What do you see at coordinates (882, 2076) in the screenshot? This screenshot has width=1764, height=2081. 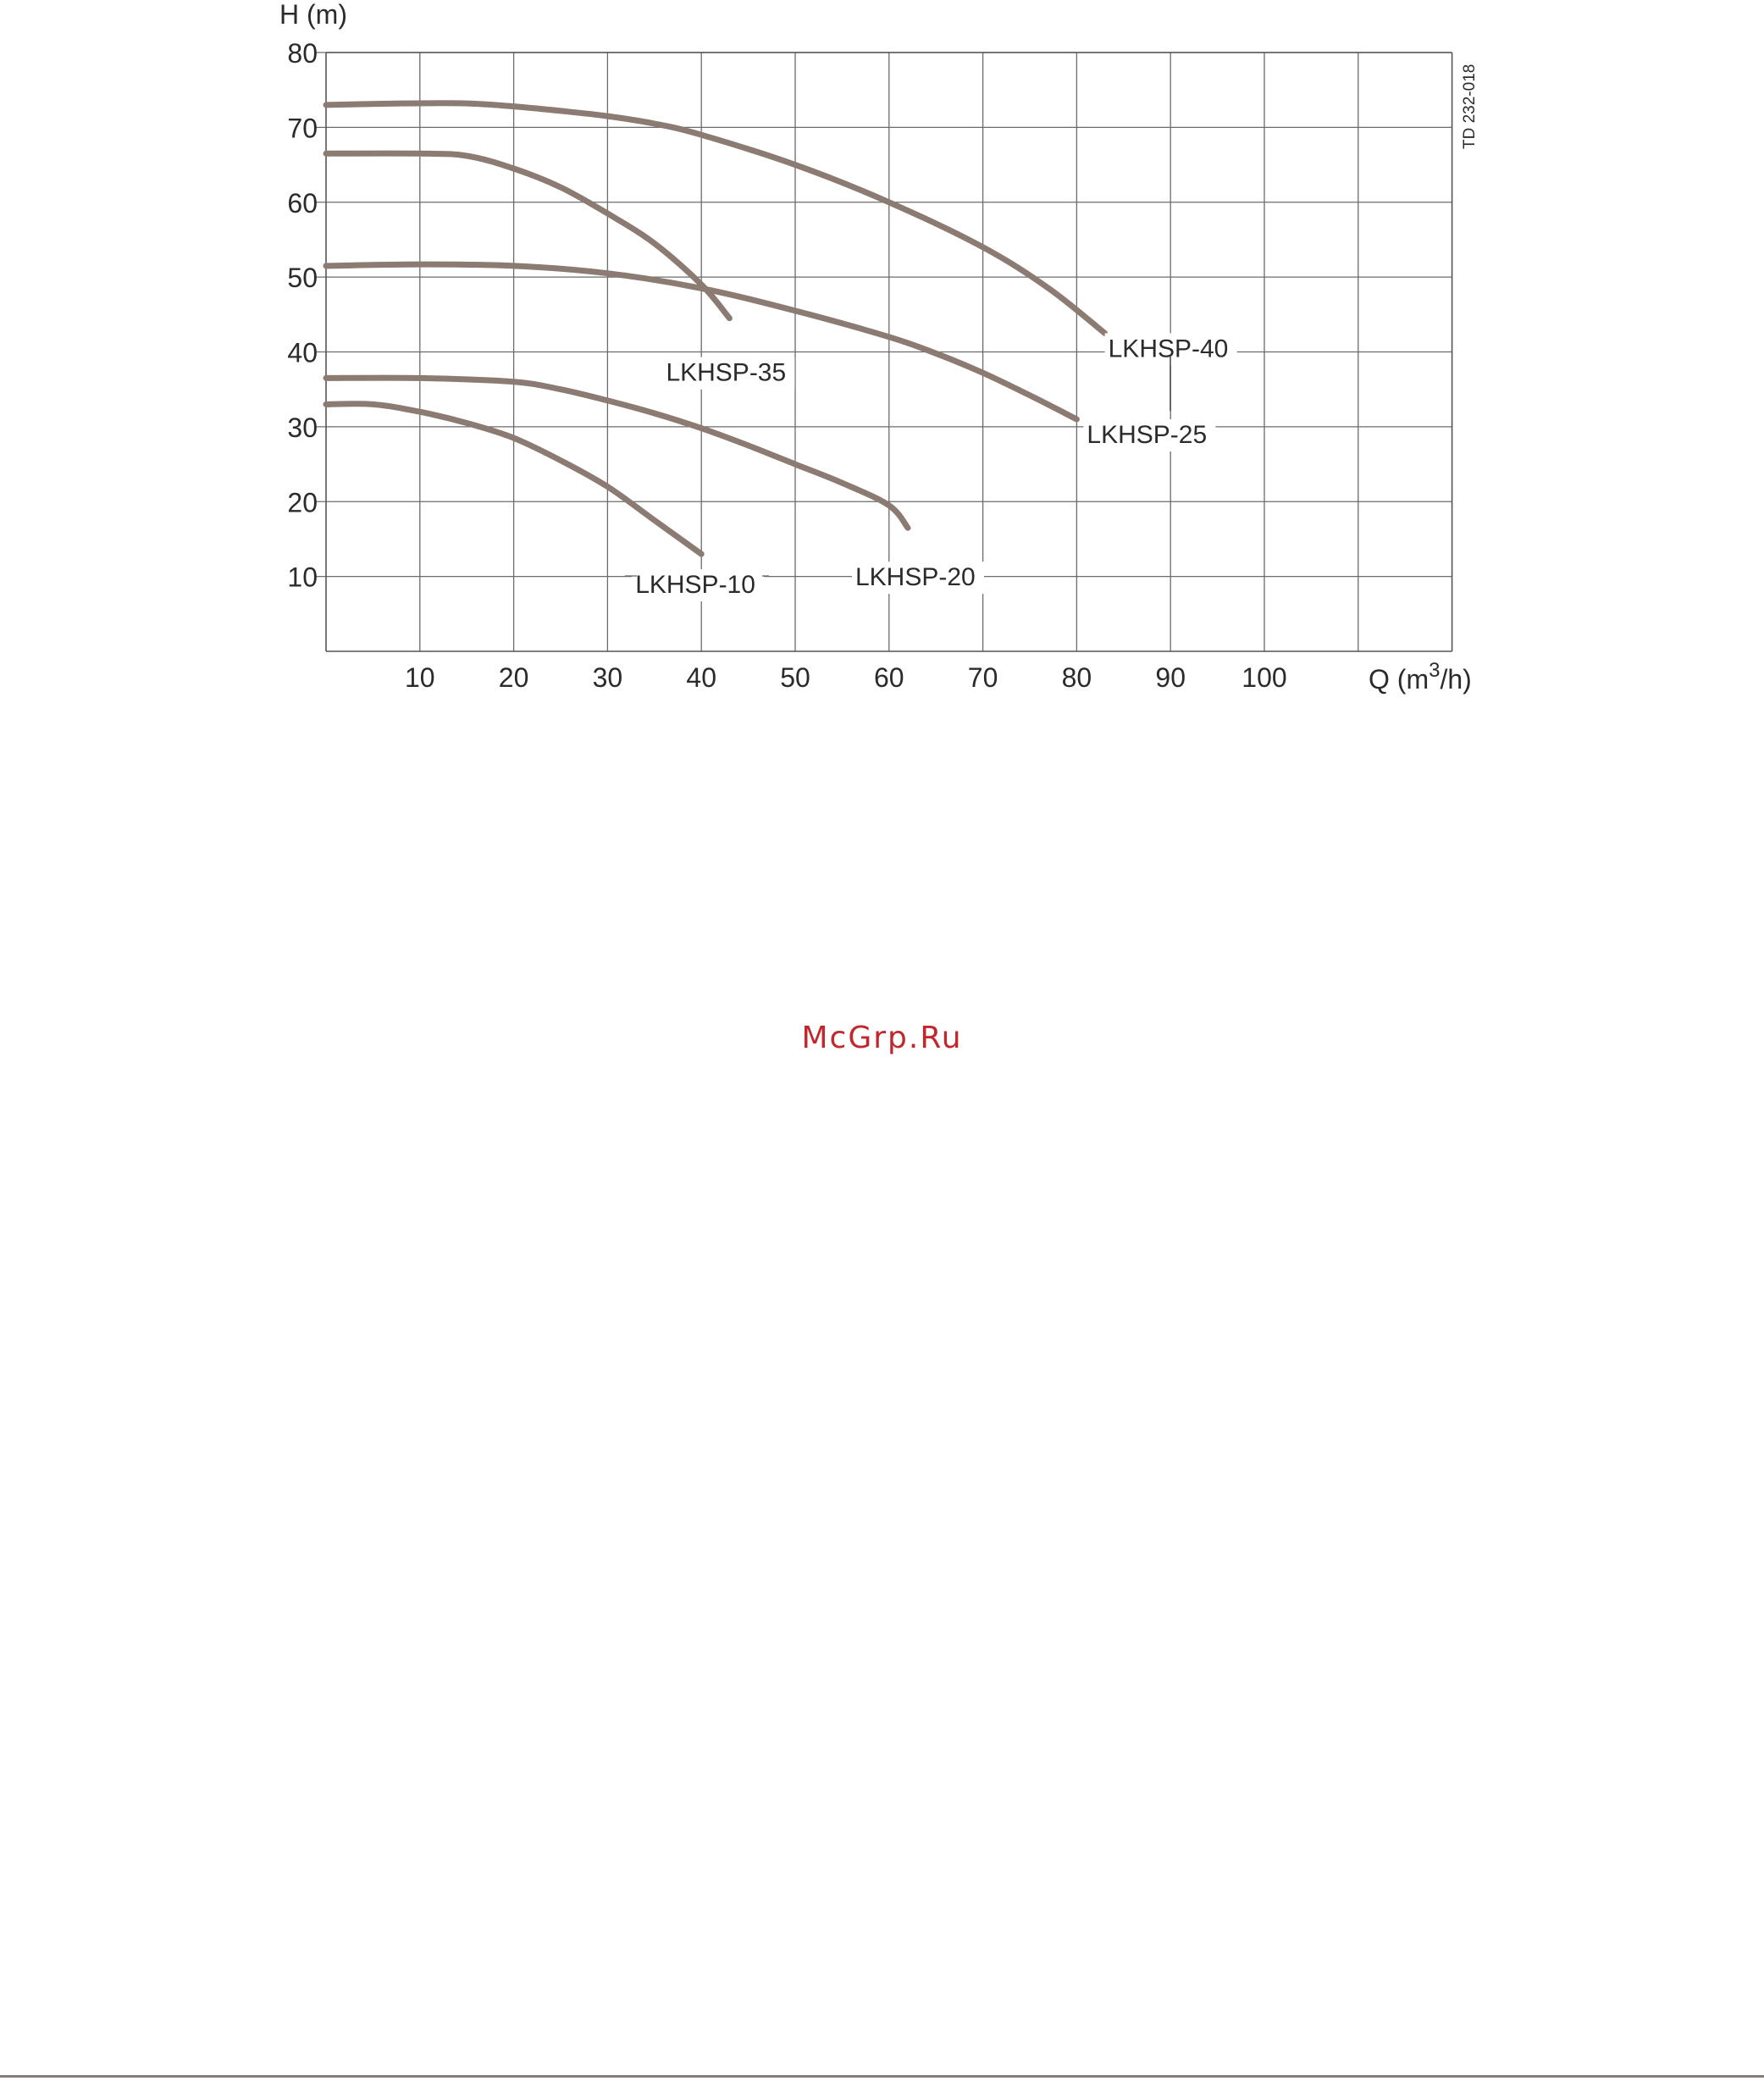 I see `bottom-divider` at bounding box center [882, 2076].